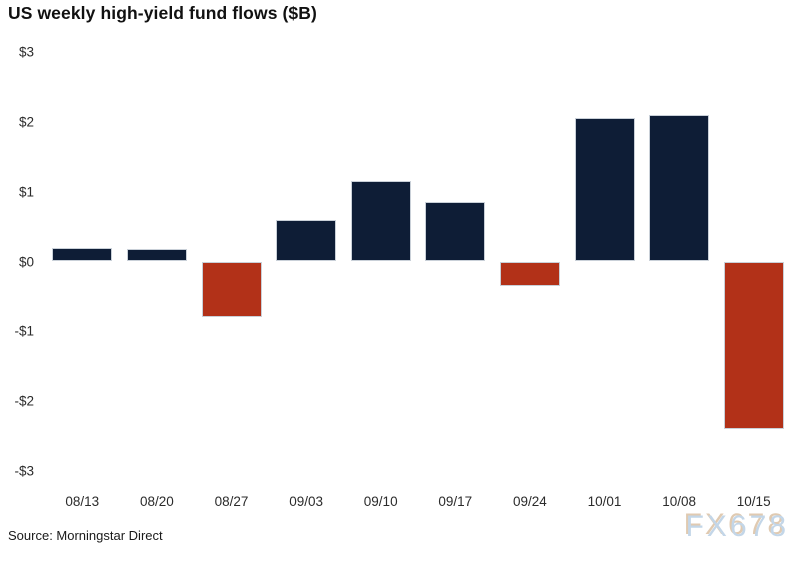 The width and height of the screenshot is (812, 565). Describe the element at coordinates (604, 501) in the screenshot. I see `x-tick-label: 10/01` at that location.